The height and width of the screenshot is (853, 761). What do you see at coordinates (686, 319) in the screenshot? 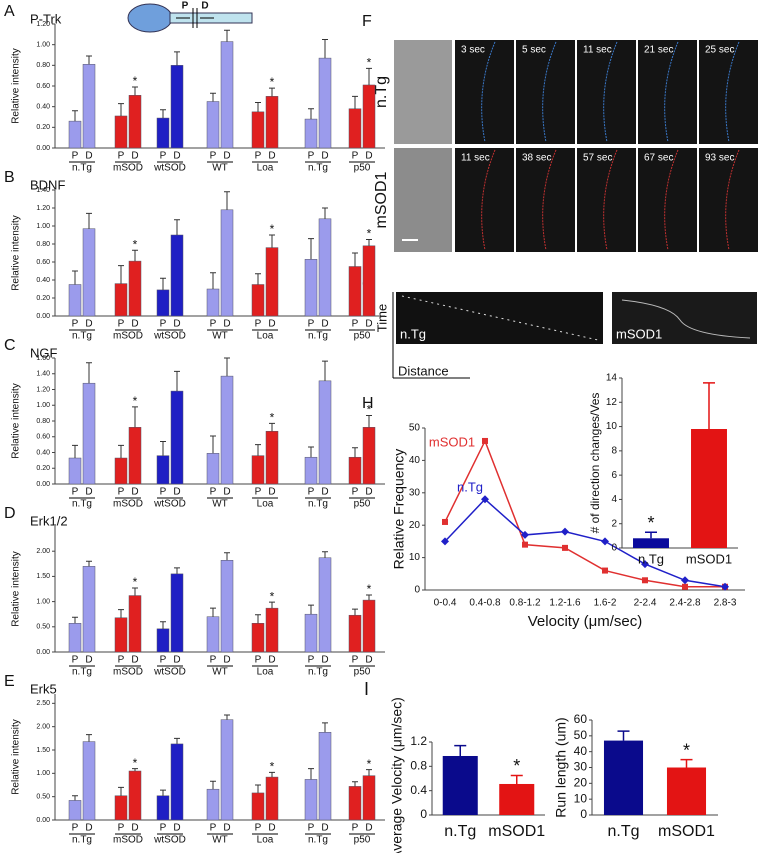
I see `track` at bounding box center [686, 319].